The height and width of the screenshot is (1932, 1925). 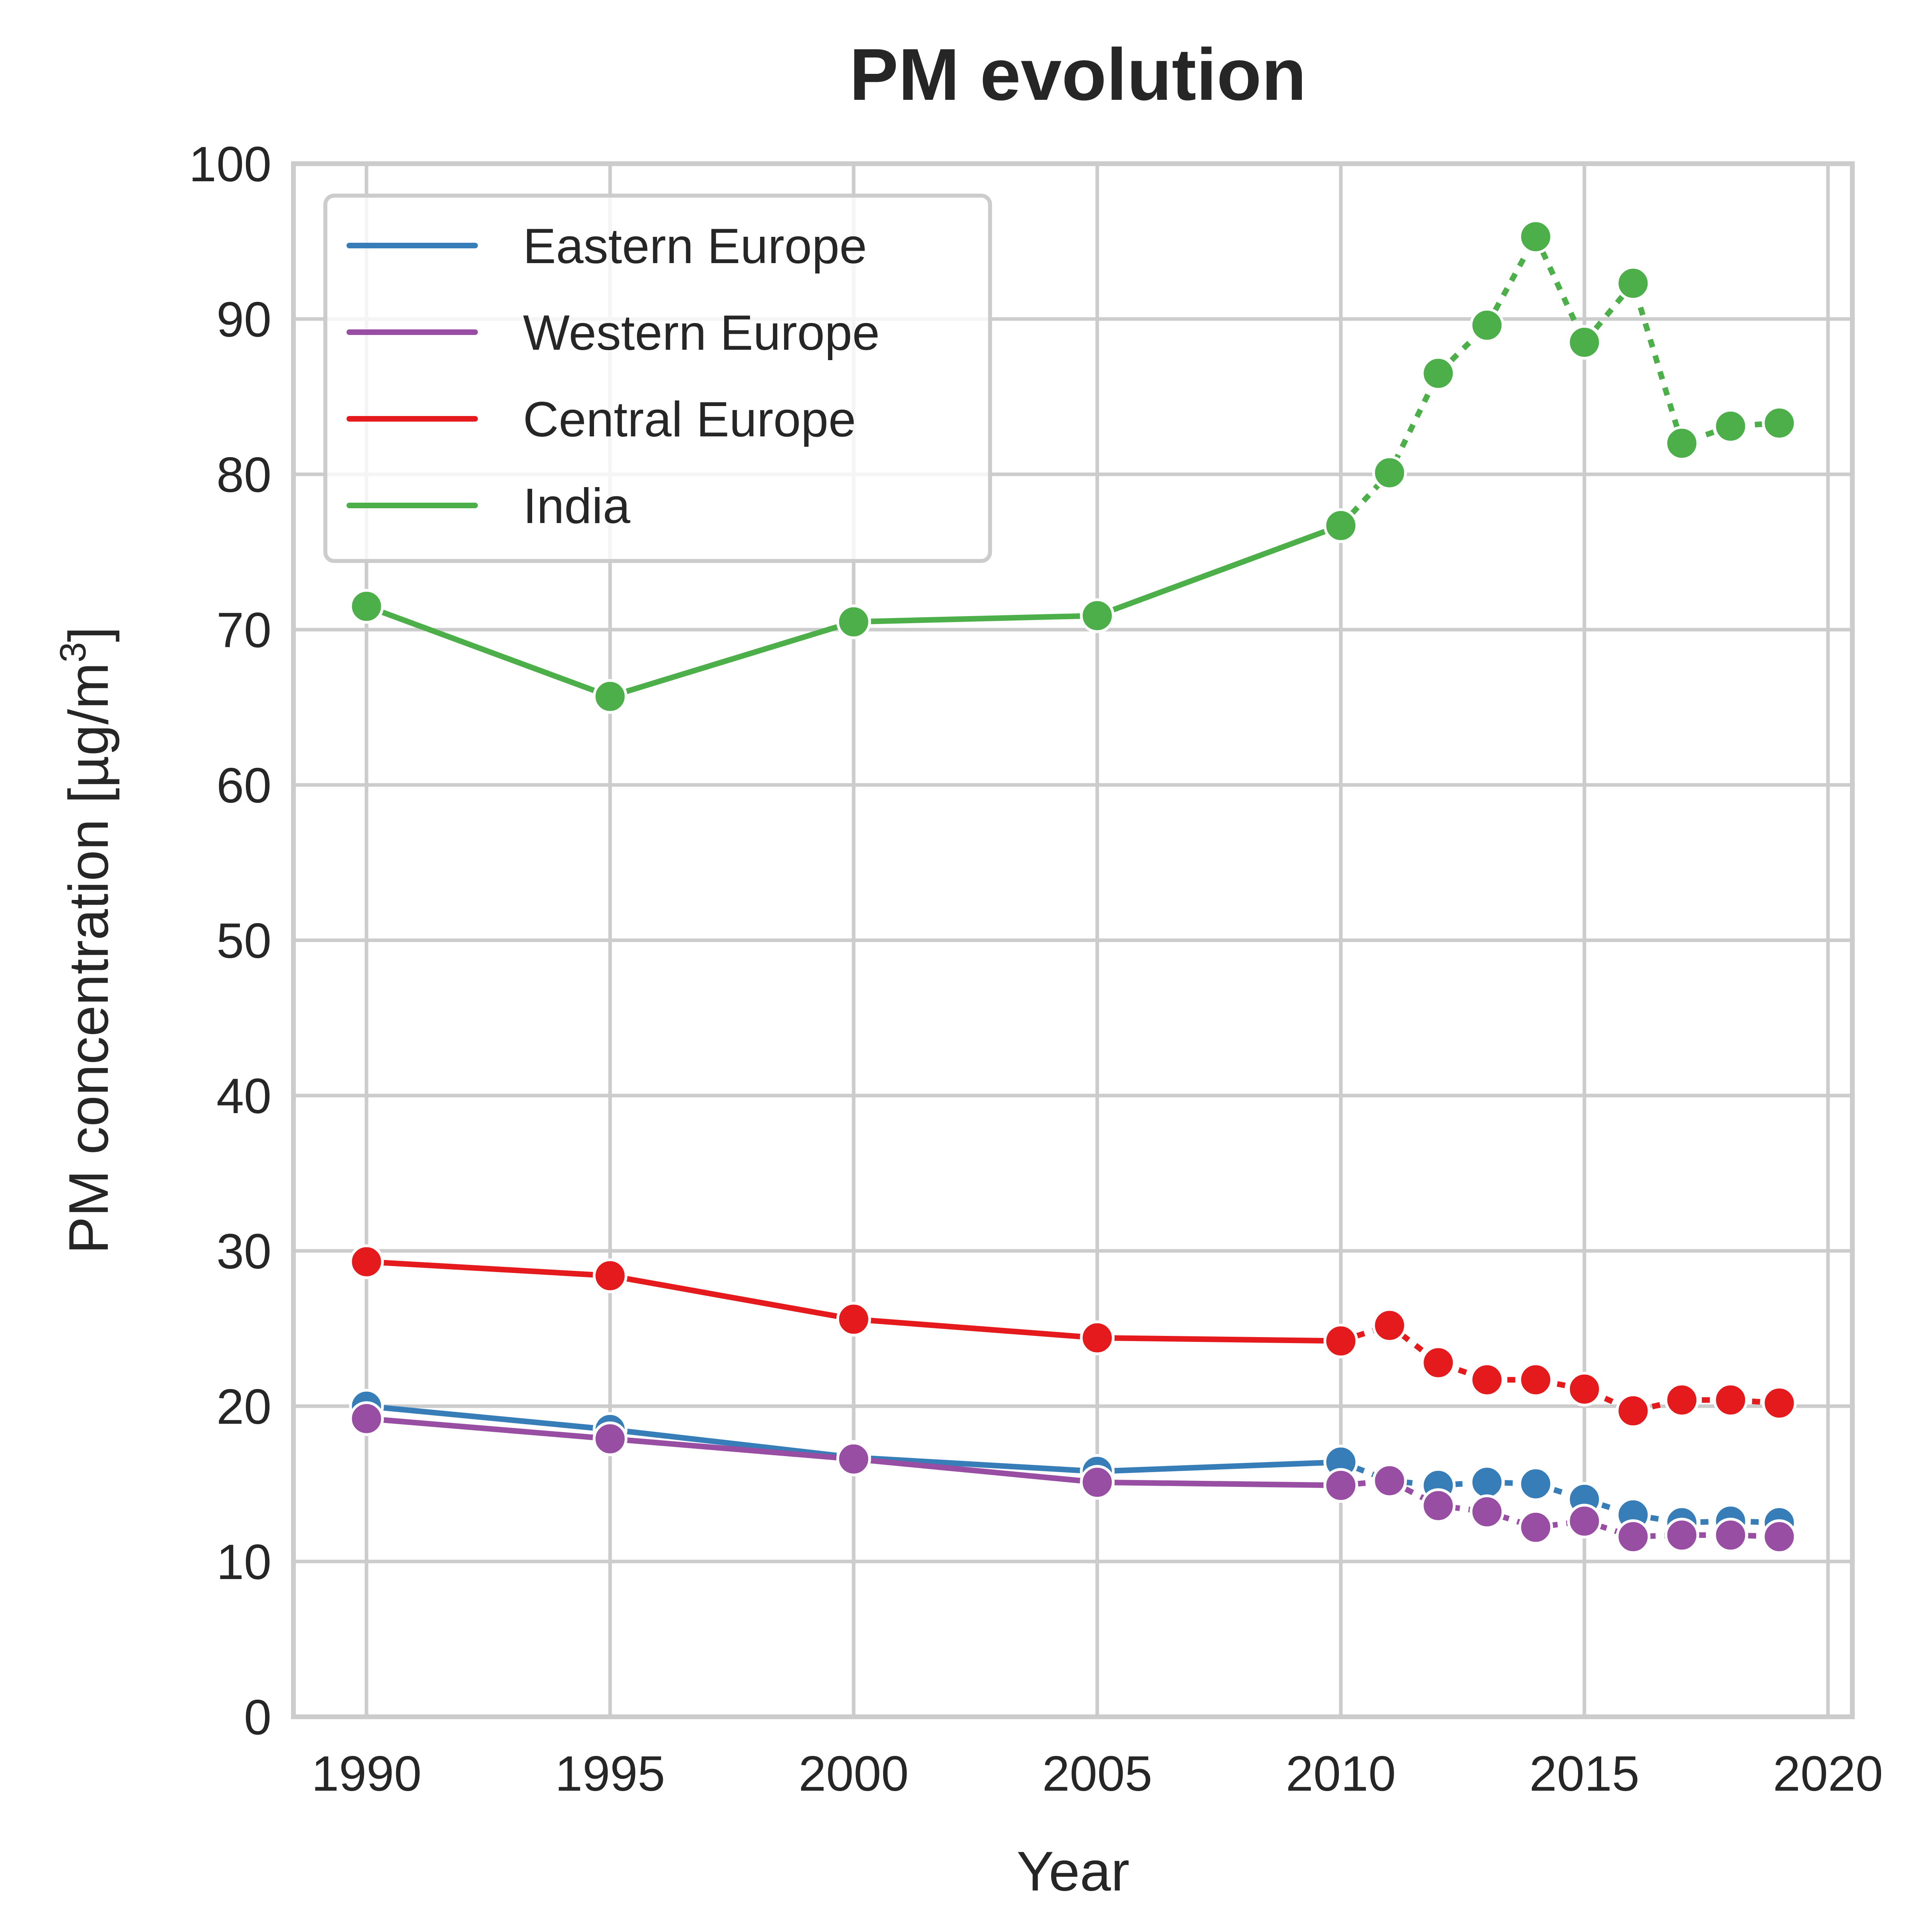 I want to click on y-tick-label: 60, so click(x=244, y=785).